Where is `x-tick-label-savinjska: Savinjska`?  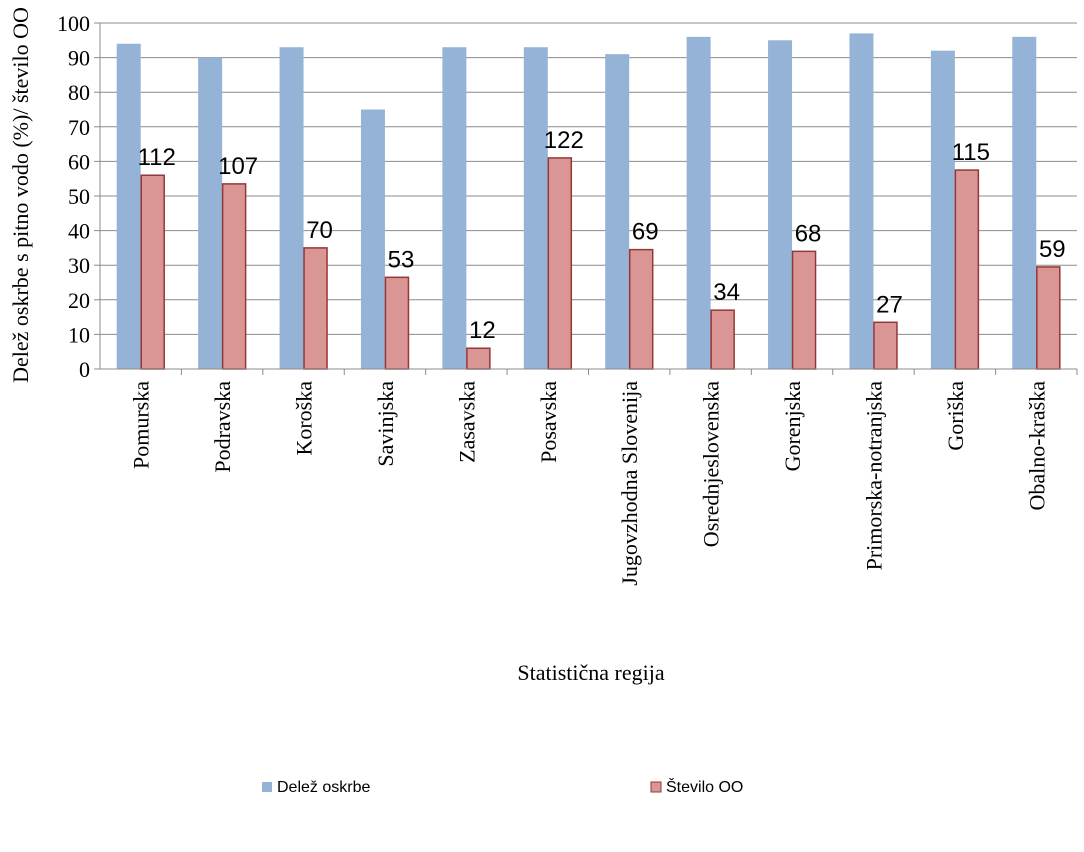
x-tick-label-savinjska: Savinjska is located at coordinates (385, 424).